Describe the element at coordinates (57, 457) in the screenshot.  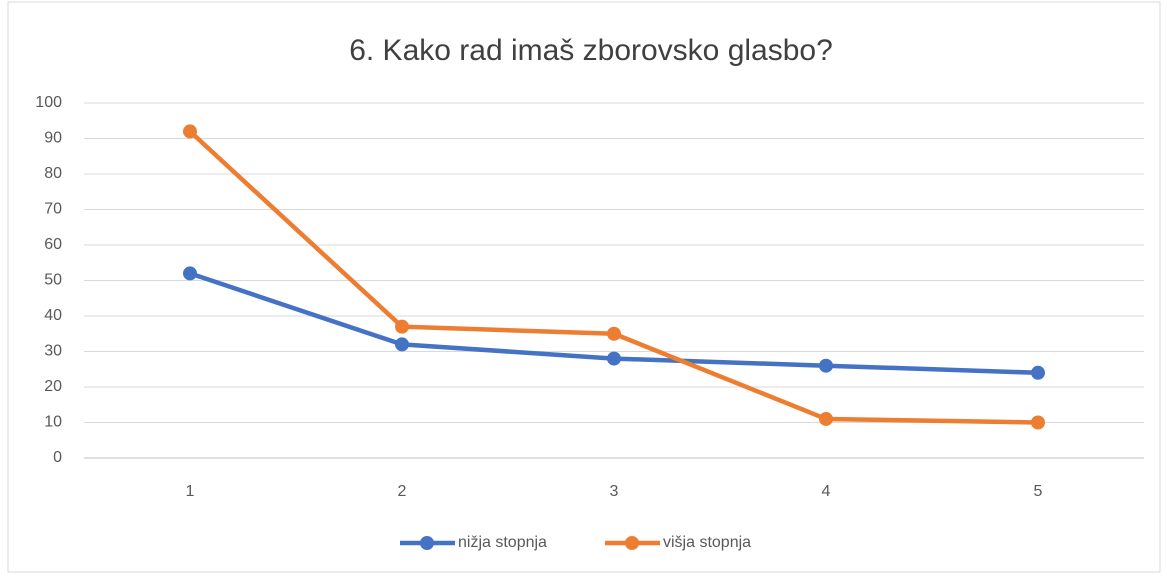
I see `y-tick-label: 0` at that location.